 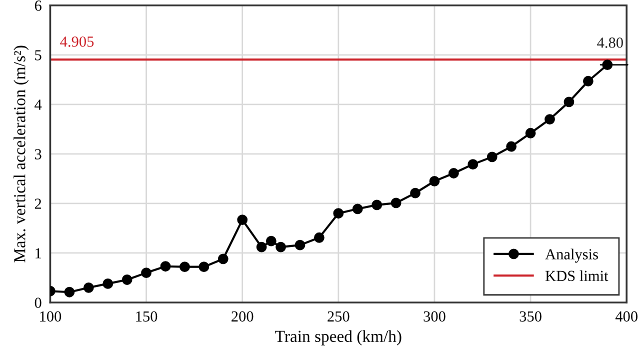 I want to click on x-tick-label: 400, so click(x=626, y=316).